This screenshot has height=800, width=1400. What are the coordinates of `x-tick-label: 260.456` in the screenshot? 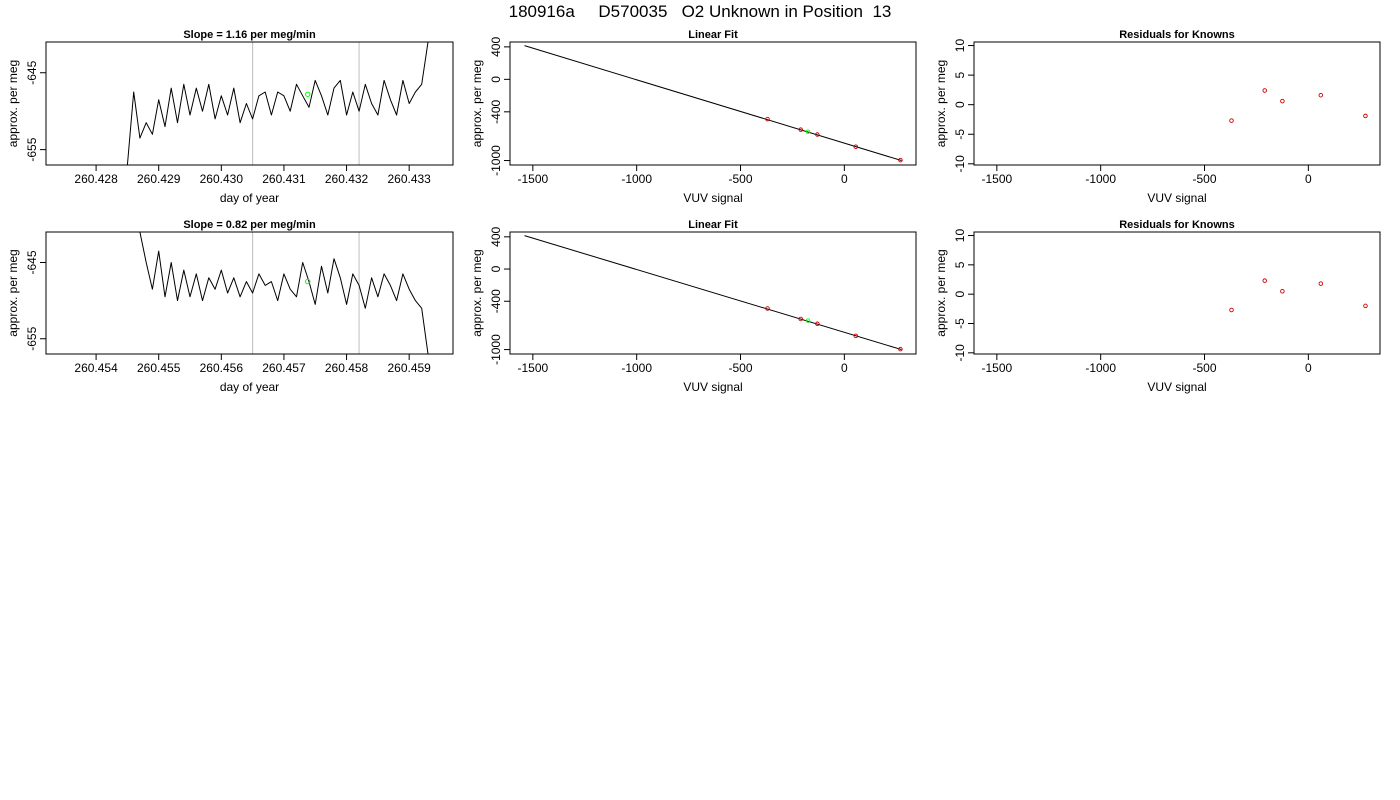 It's located at (222, 368).